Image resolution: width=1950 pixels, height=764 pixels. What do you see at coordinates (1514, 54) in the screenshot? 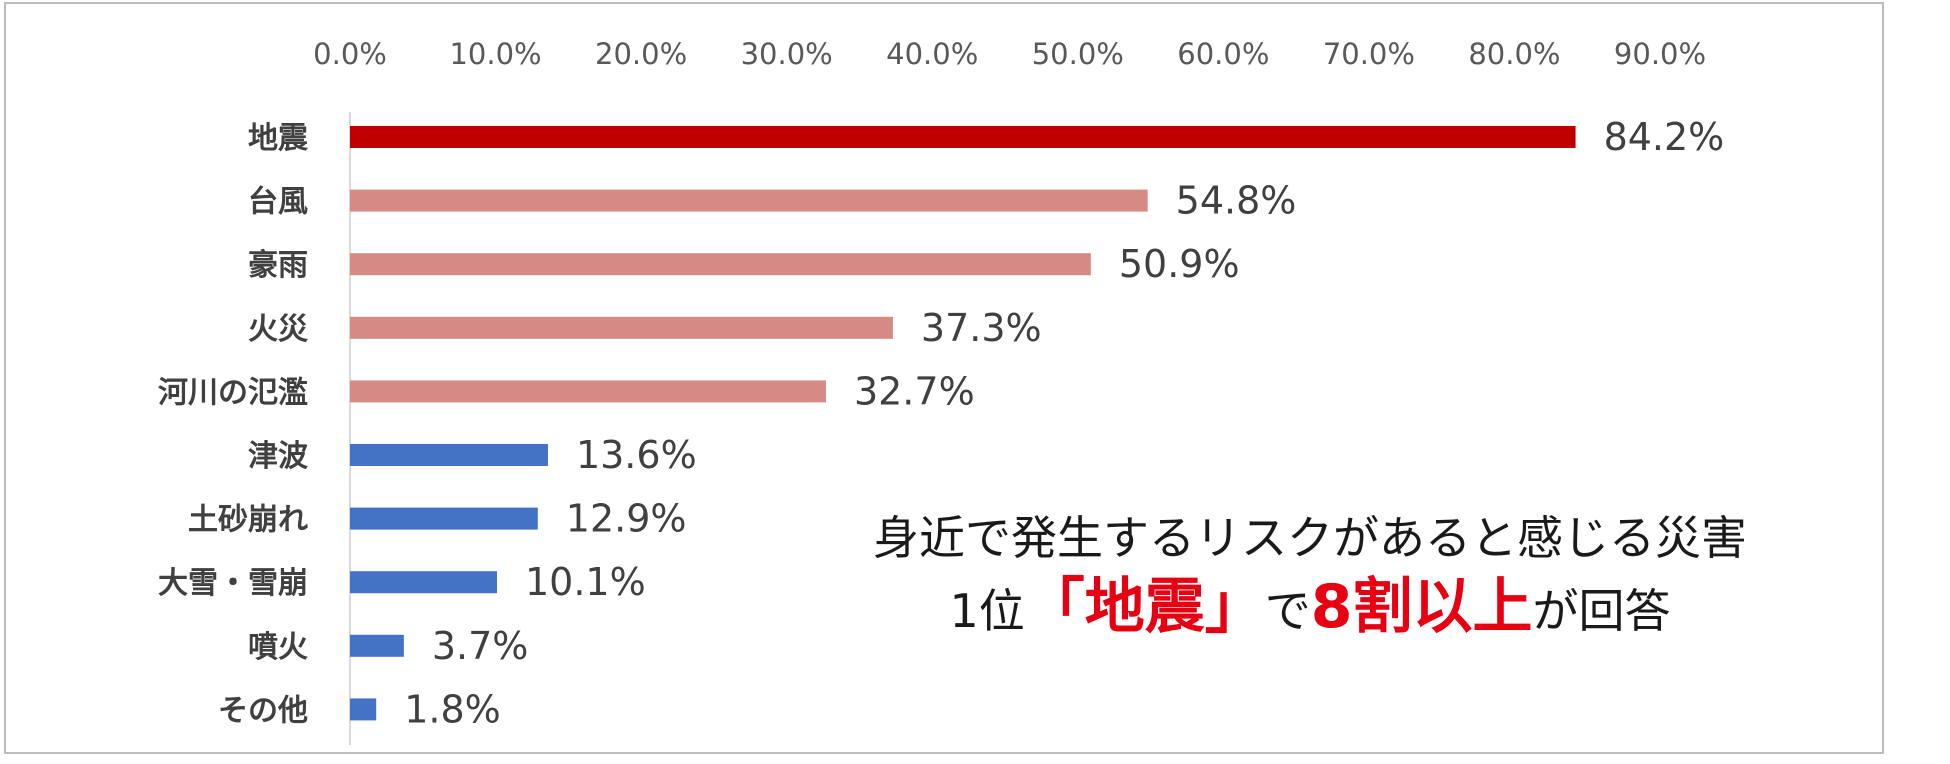
I see `x-tick-label: 80.0%` at bounding box center [1514, 54].